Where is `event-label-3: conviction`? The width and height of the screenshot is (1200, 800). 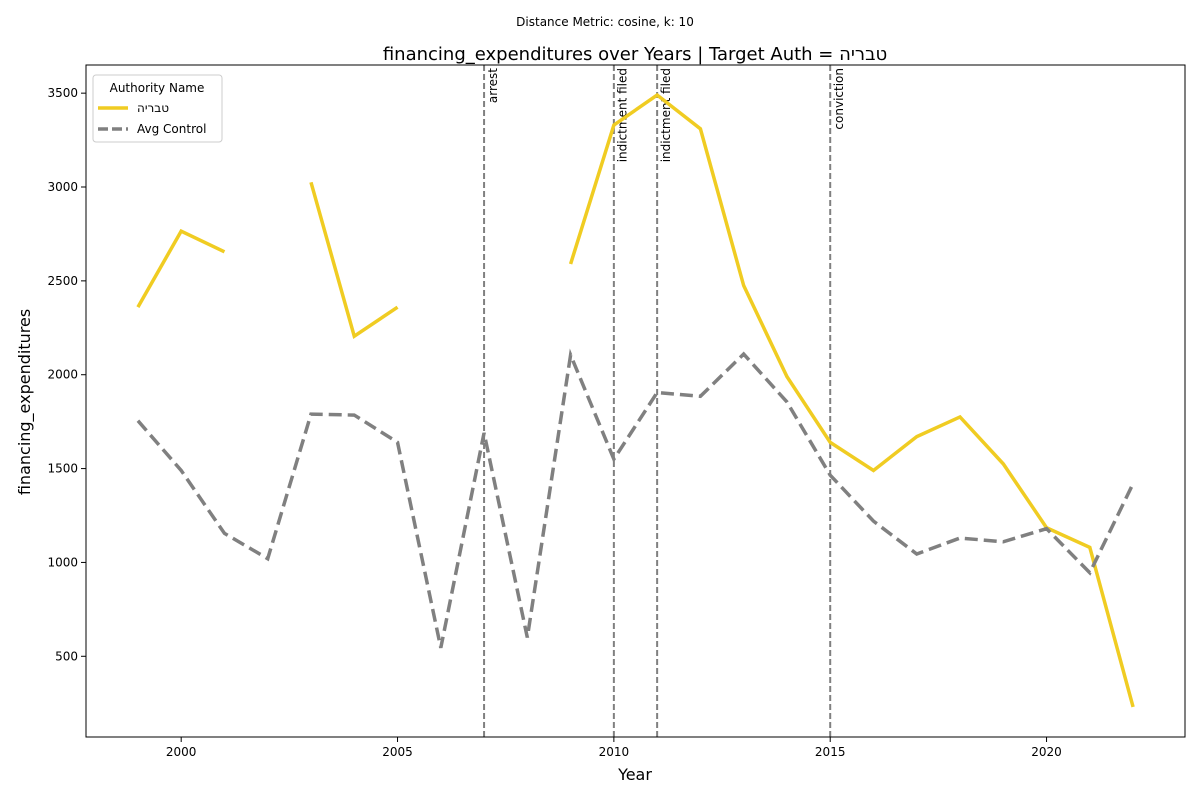
event-label-3: conviction is located at coordinates (839, 99).